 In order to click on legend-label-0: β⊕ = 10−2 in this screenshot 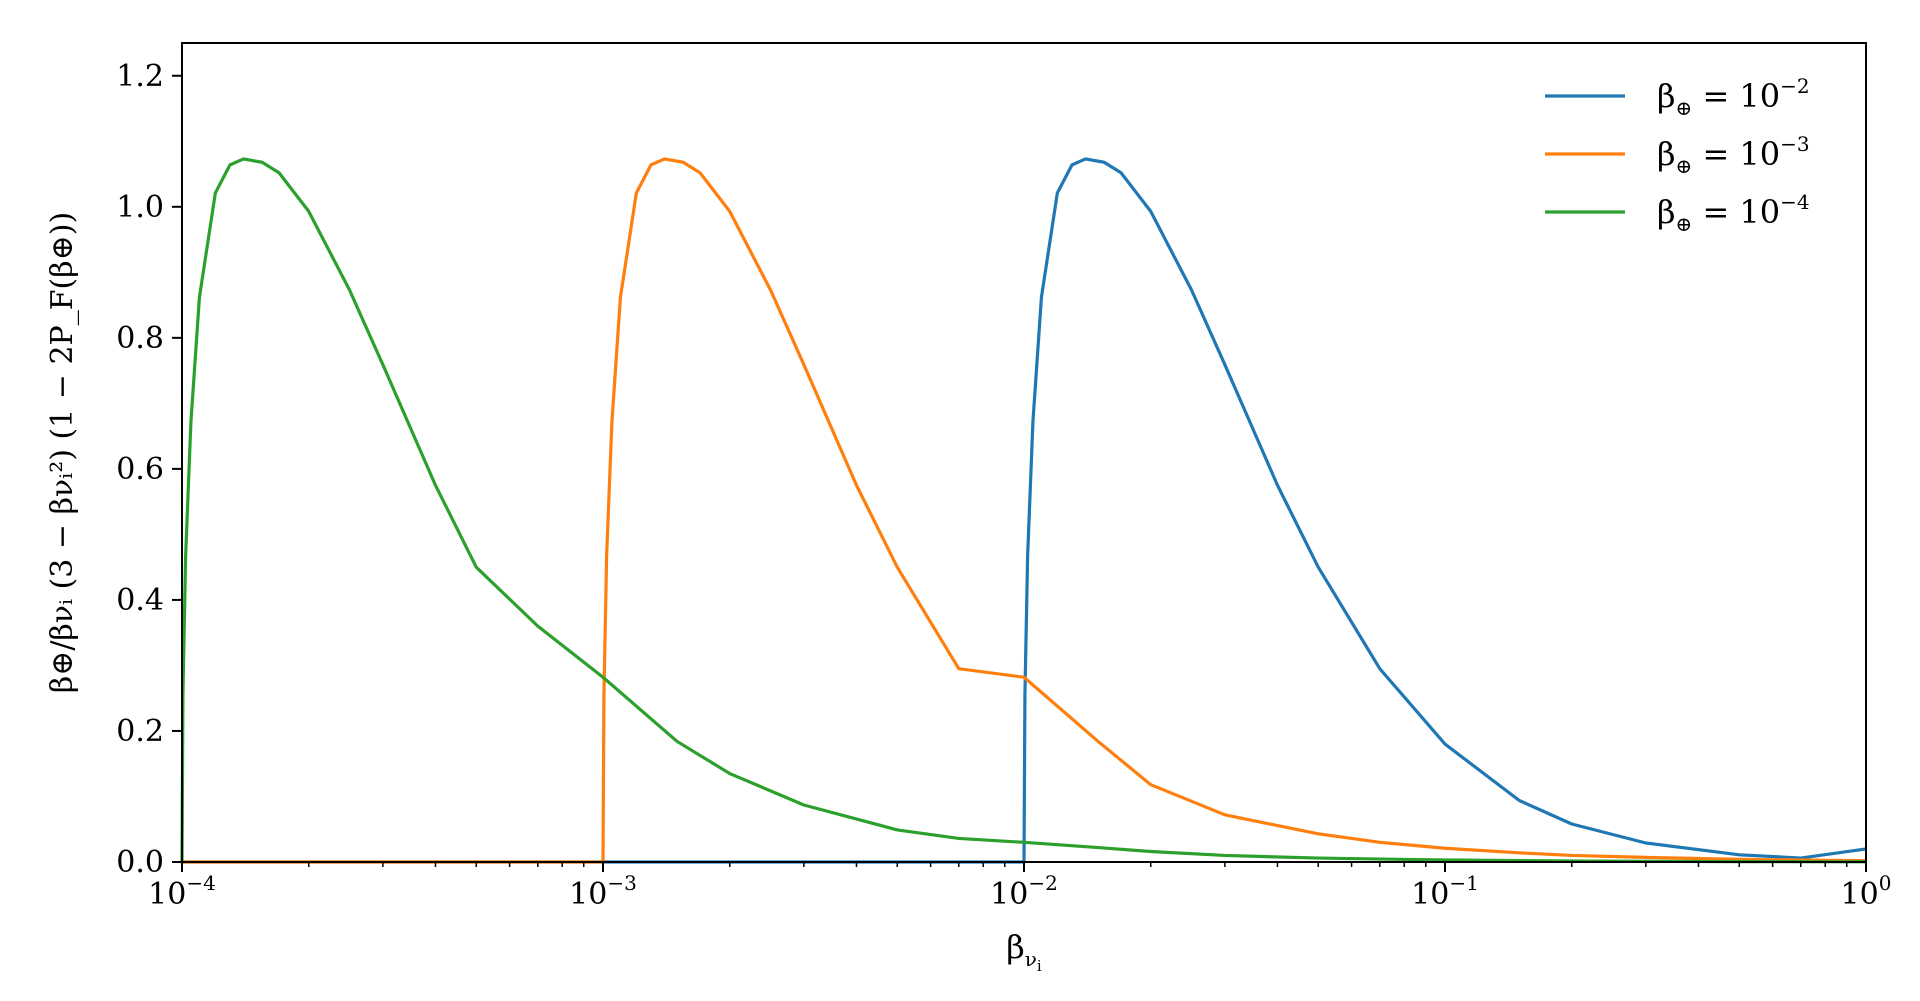, I will do `click(1733, 97)`.